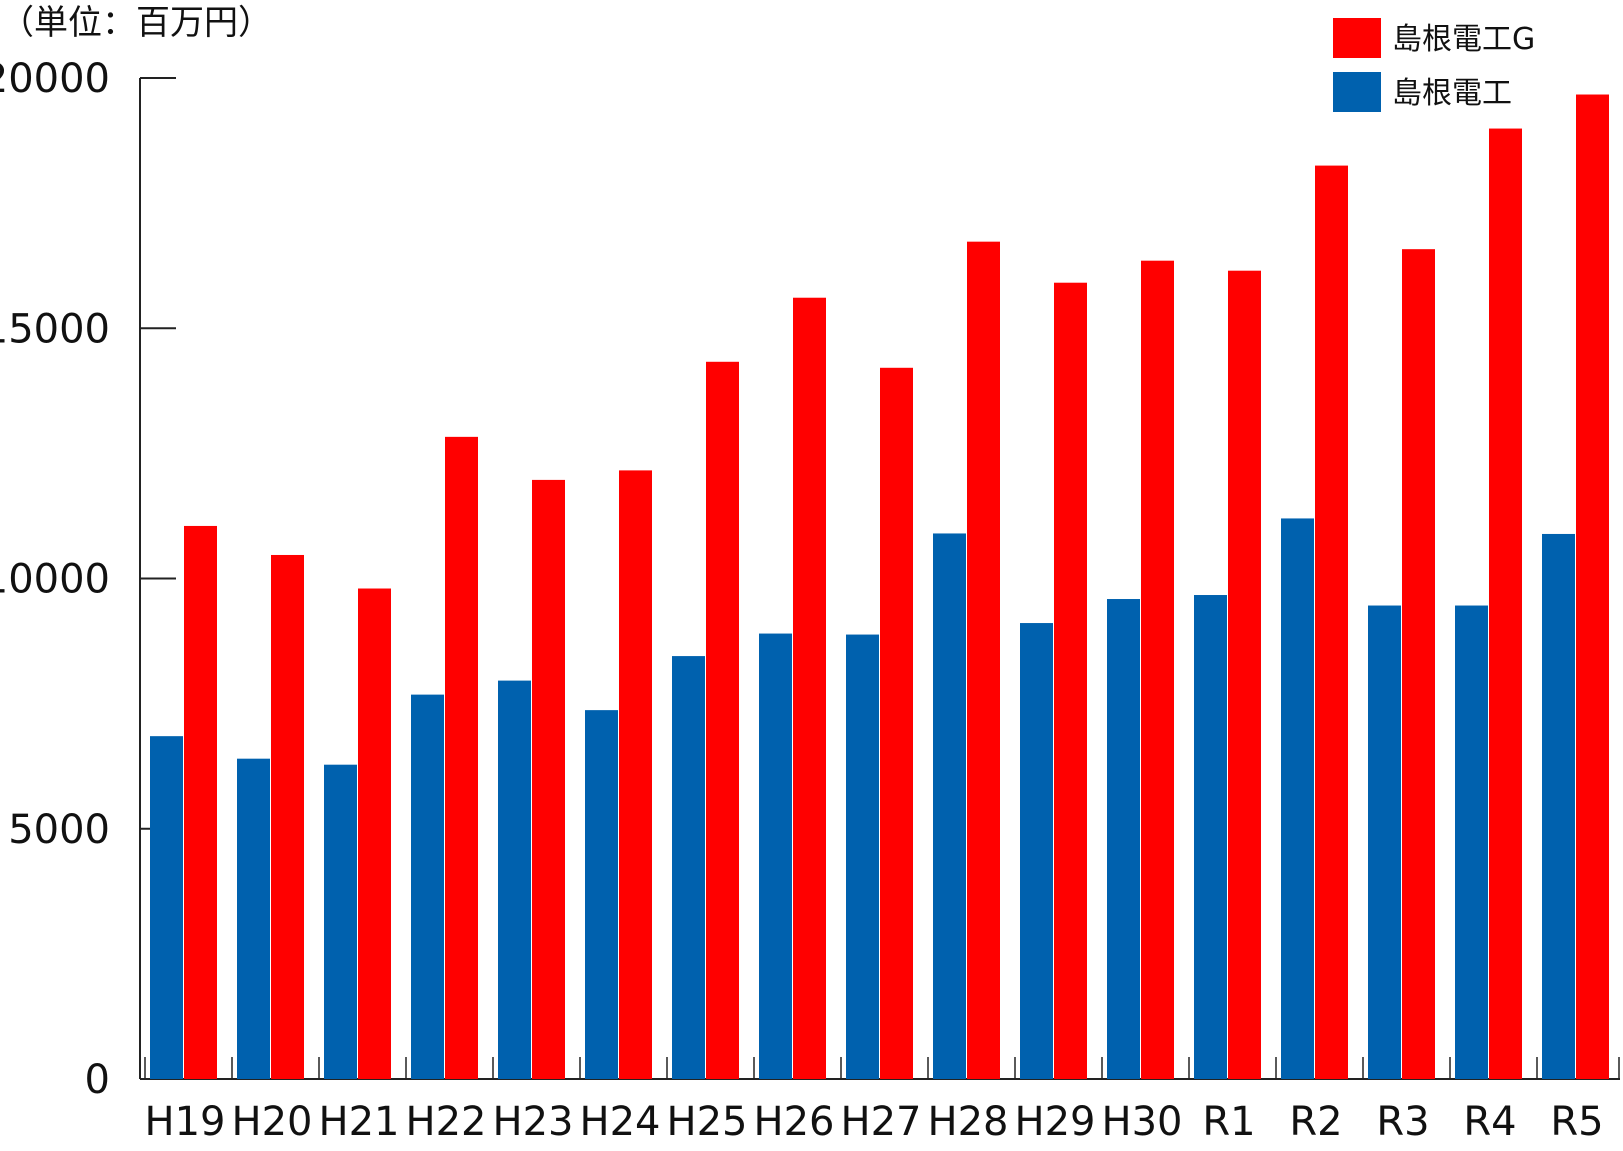 The image size is (1623, 1151). Describe the element at coordinates (1142, 1122) in the screenshot. I see `x-tick-label: H30` at that location.